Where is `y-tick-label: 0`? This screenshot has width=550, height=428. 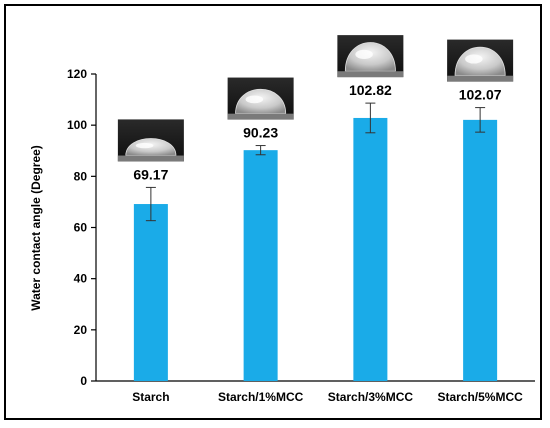
y-tick-label: 0 is located at coordinates (83, 381).